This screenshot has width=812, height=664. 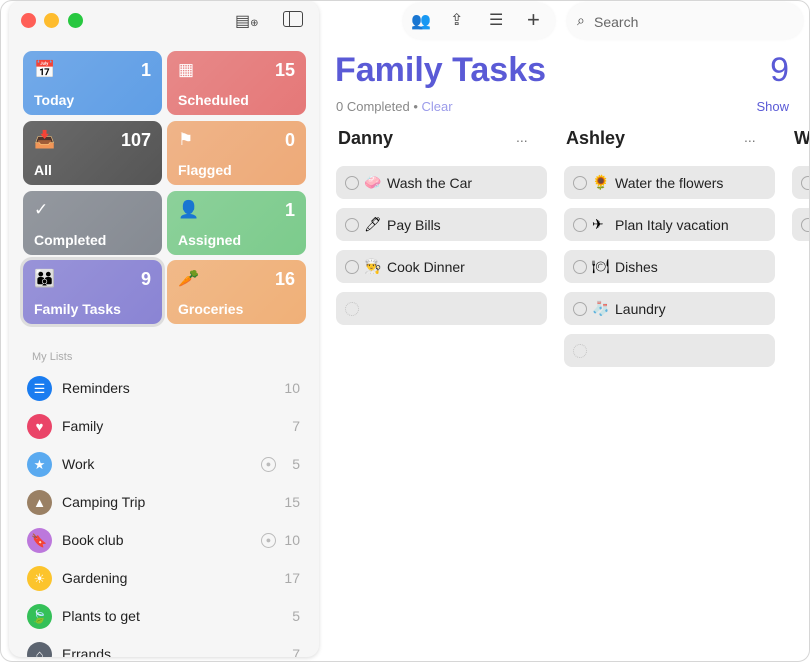 What do you see at coordinates (598, 224) in the screenshot?
I see `task-emoji: ✈` at bounding box center [598, 224].